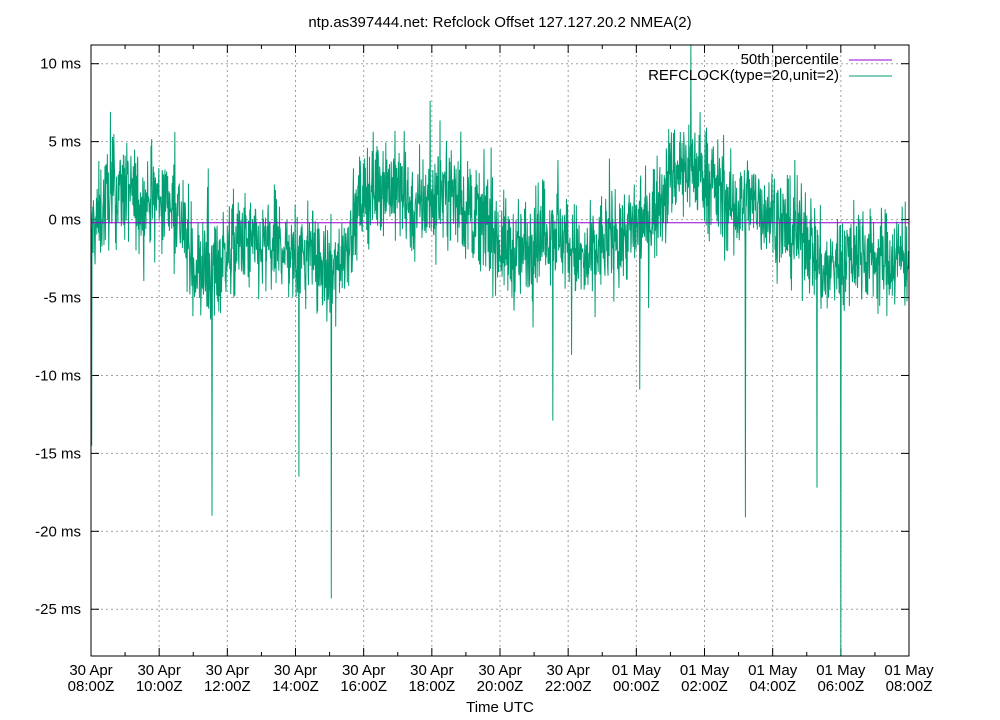 This screenshot has width=1000, height=720. I want to click on x-axis-label: Time UTC, so click(500, 707).